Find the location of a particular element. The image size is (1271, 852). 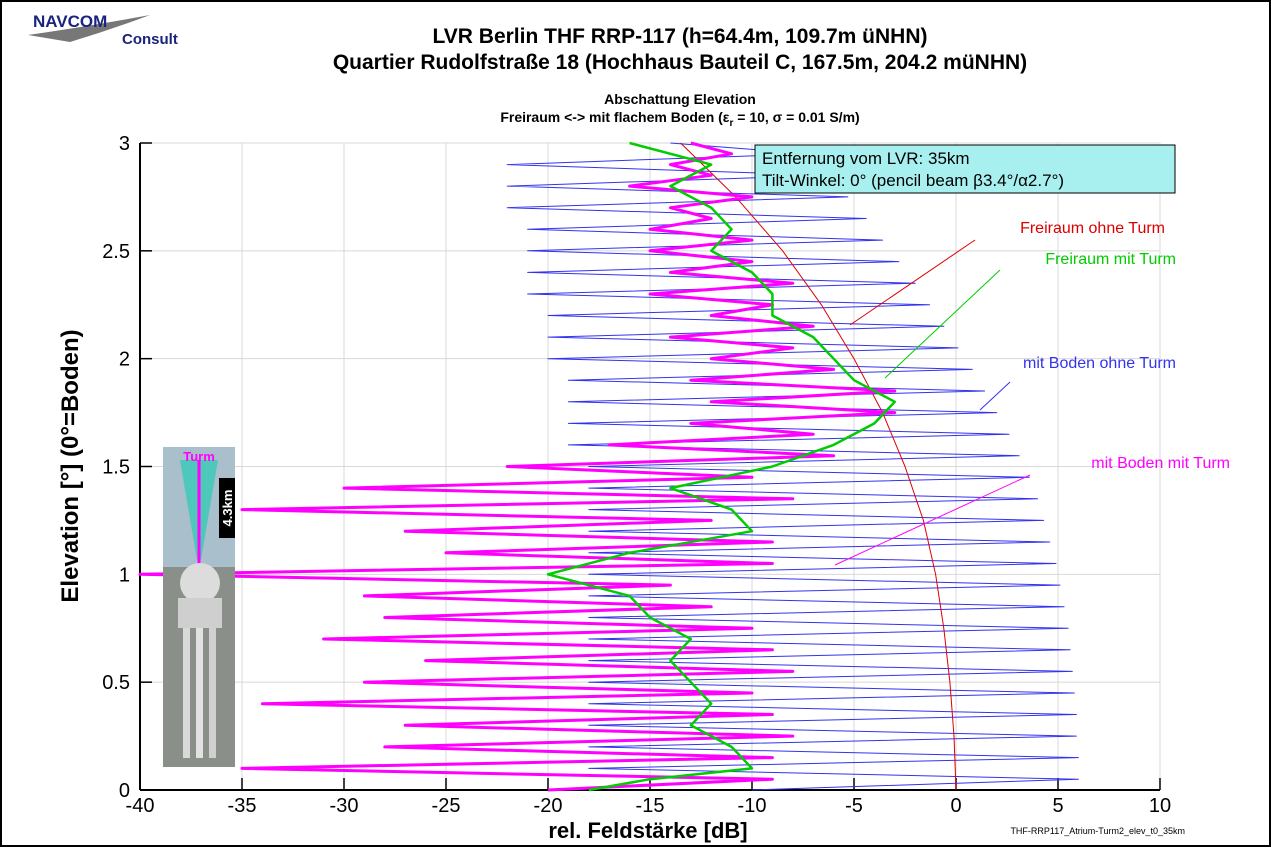

logo: NAVCOM Consult is located at coordinates (103, 30).